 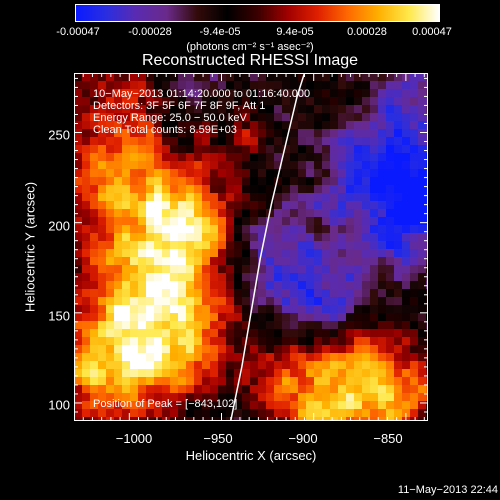 I want to click on colorbar-units: (photons cm⁻² s⁻¹ asec⁻²), so click(x=250, y=47).